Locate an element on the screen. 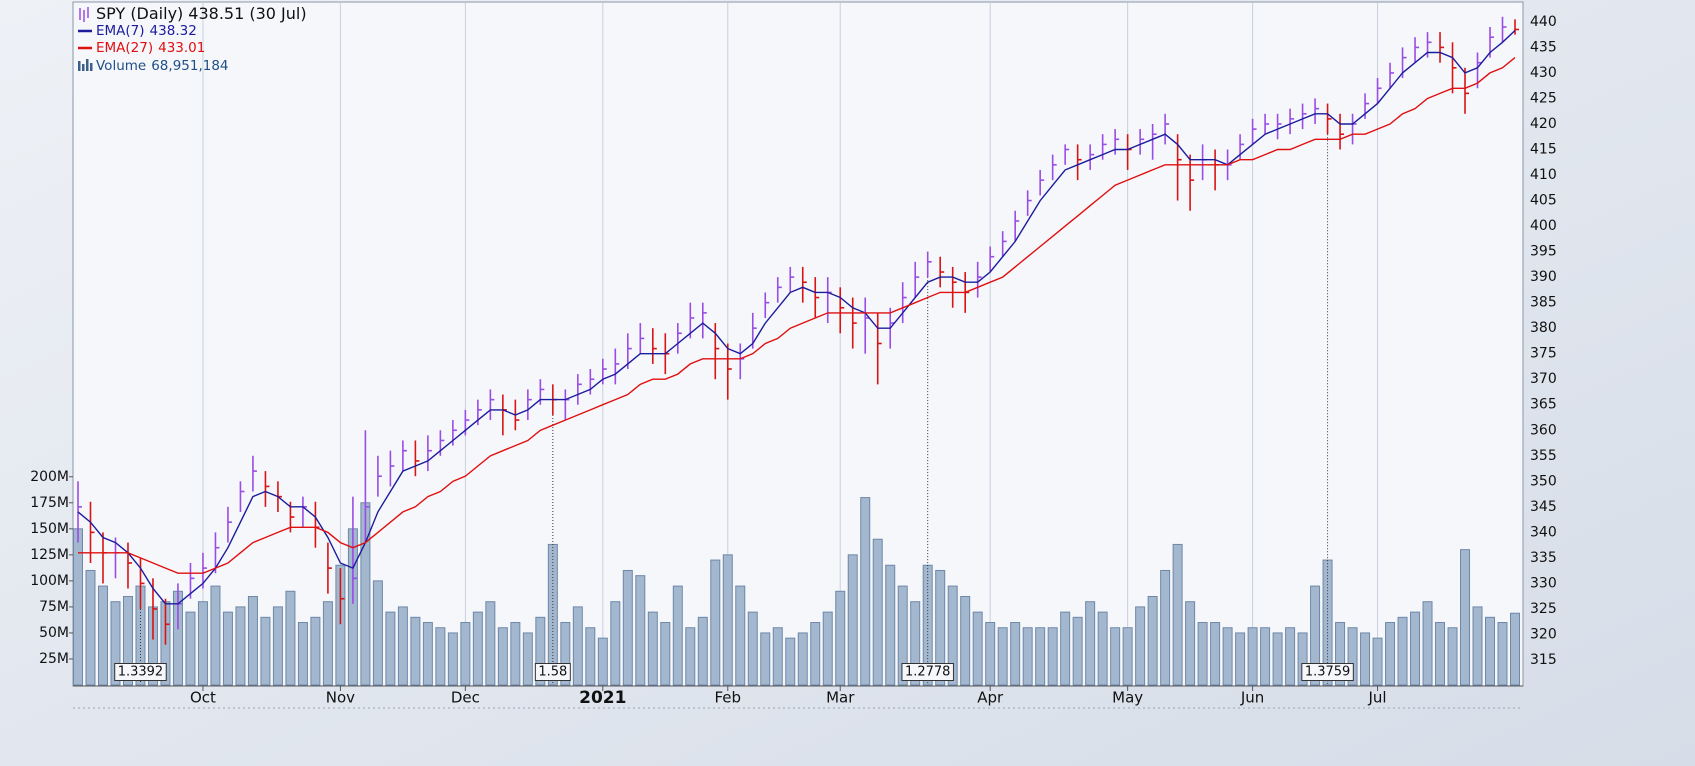 The image size is (1695, 766). y2-tick-label: 410 is located at coordinates (1543, 175).